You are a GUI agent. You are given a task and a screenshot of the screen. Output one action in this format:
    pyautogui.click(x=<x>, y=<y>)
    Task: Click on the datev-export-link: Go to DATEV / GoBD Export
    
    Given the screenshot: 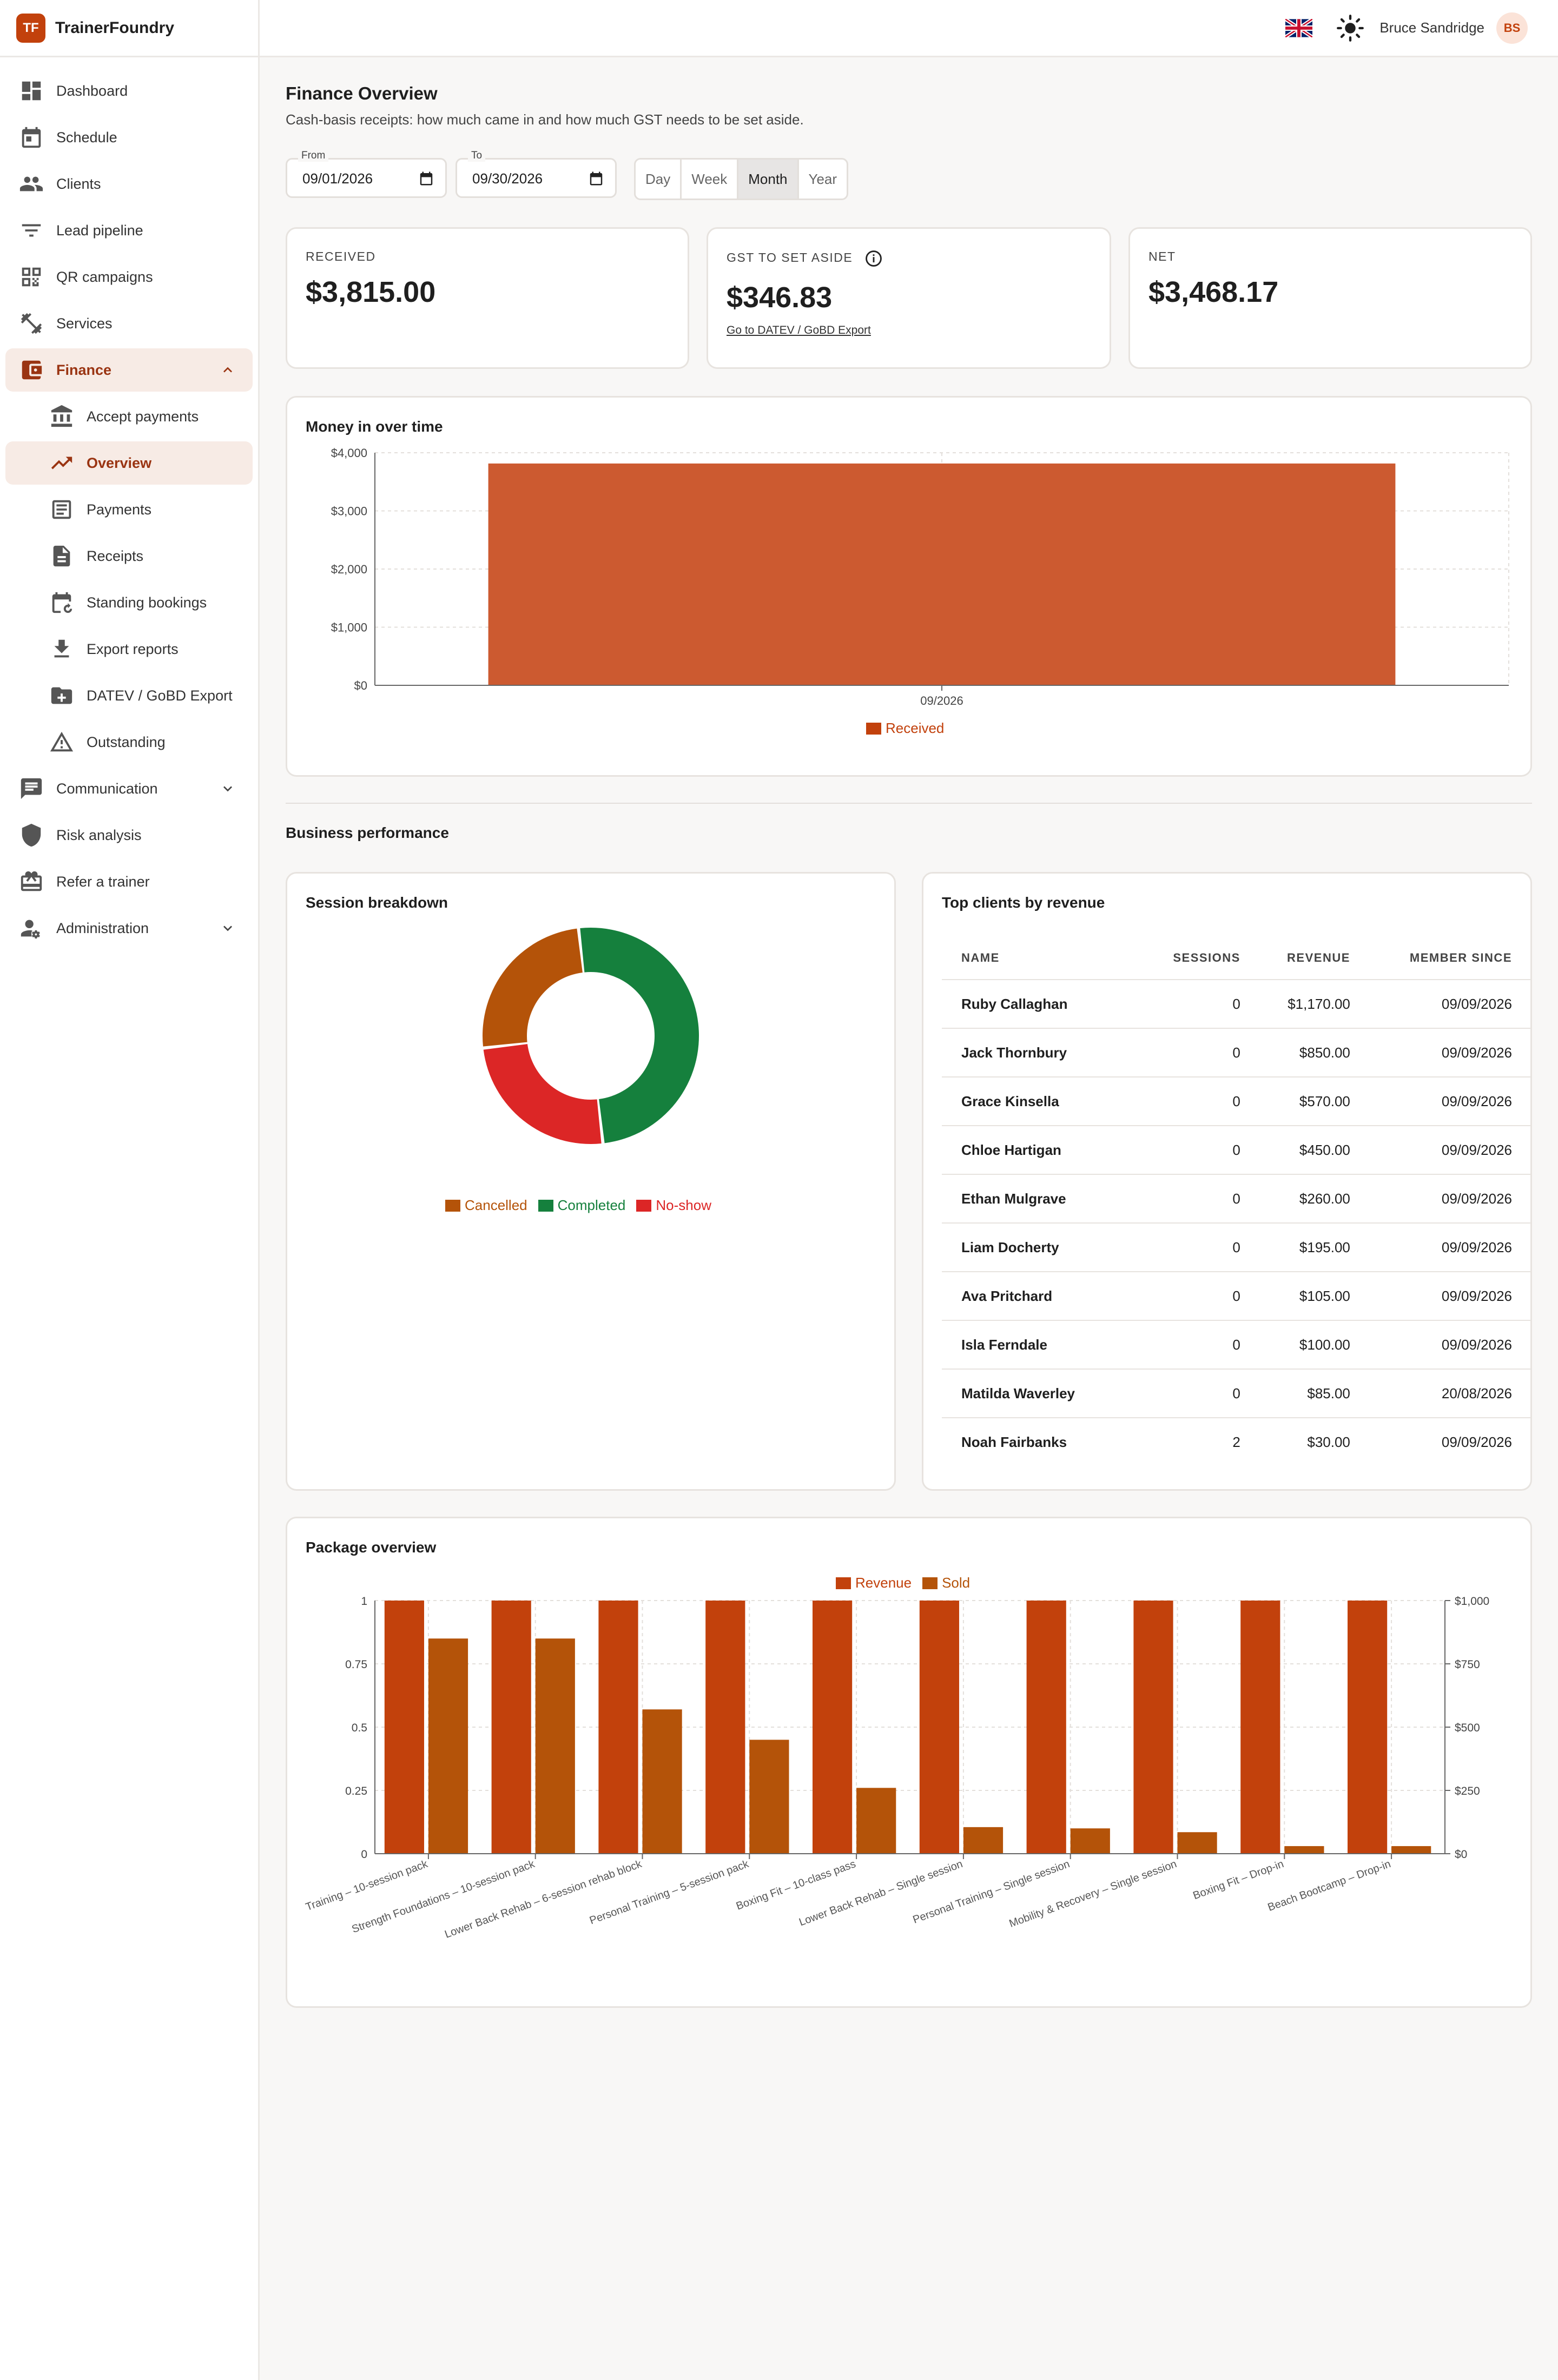 What is the action you would take?
    pyautogui.click(x=799, y=330)
    